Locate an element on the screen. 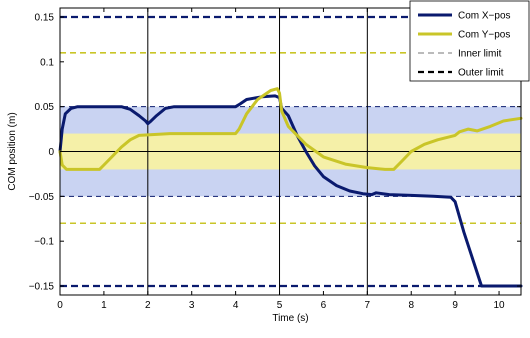 The image size is (530, 338). x-tick-label-4: 4 is located at coordinates (236, 305).